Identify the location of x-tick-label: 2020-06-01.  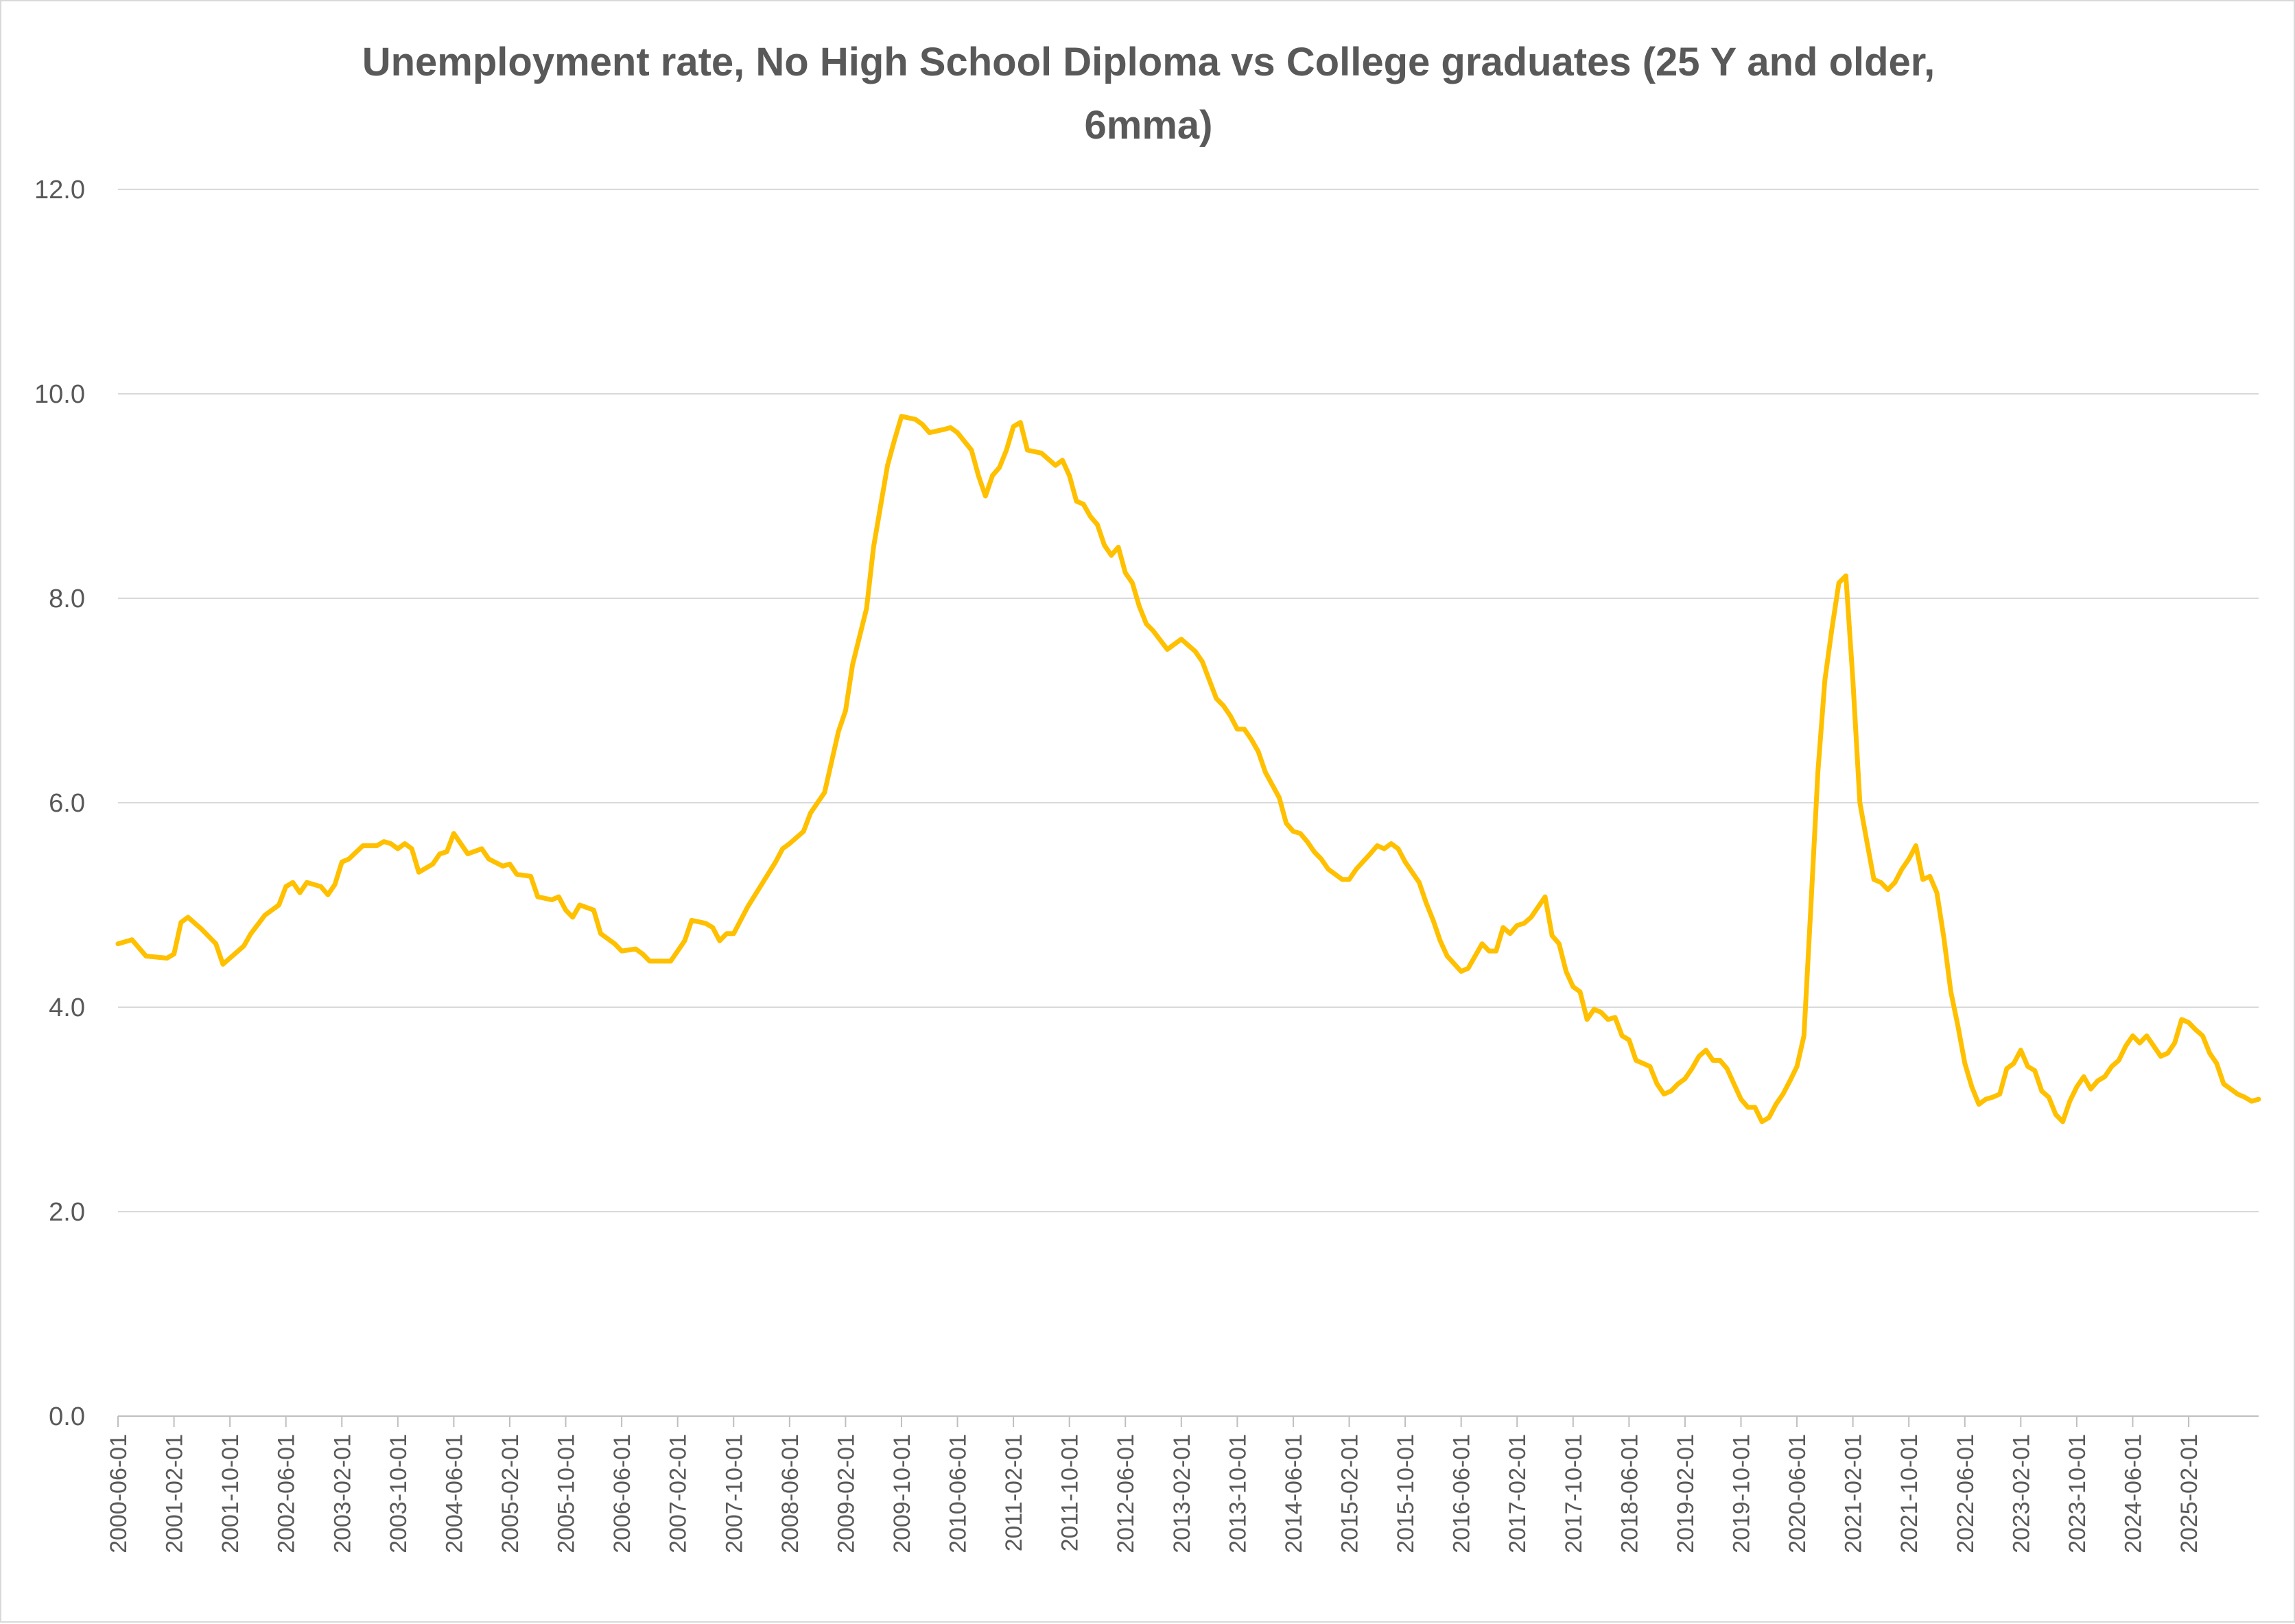
(1798, 1493).